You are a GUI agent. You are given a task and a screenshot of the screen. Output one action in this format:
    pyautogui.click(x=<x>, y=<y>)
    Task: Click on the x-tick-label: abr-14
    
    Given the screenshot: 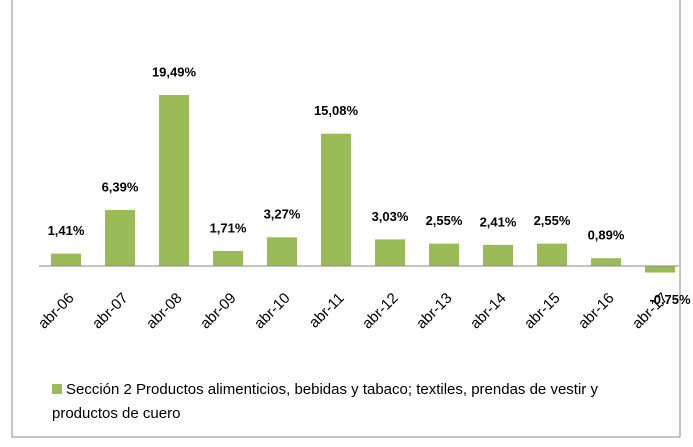 What is the action you would take?
    pyautogui.click(x=488, y=311)
    